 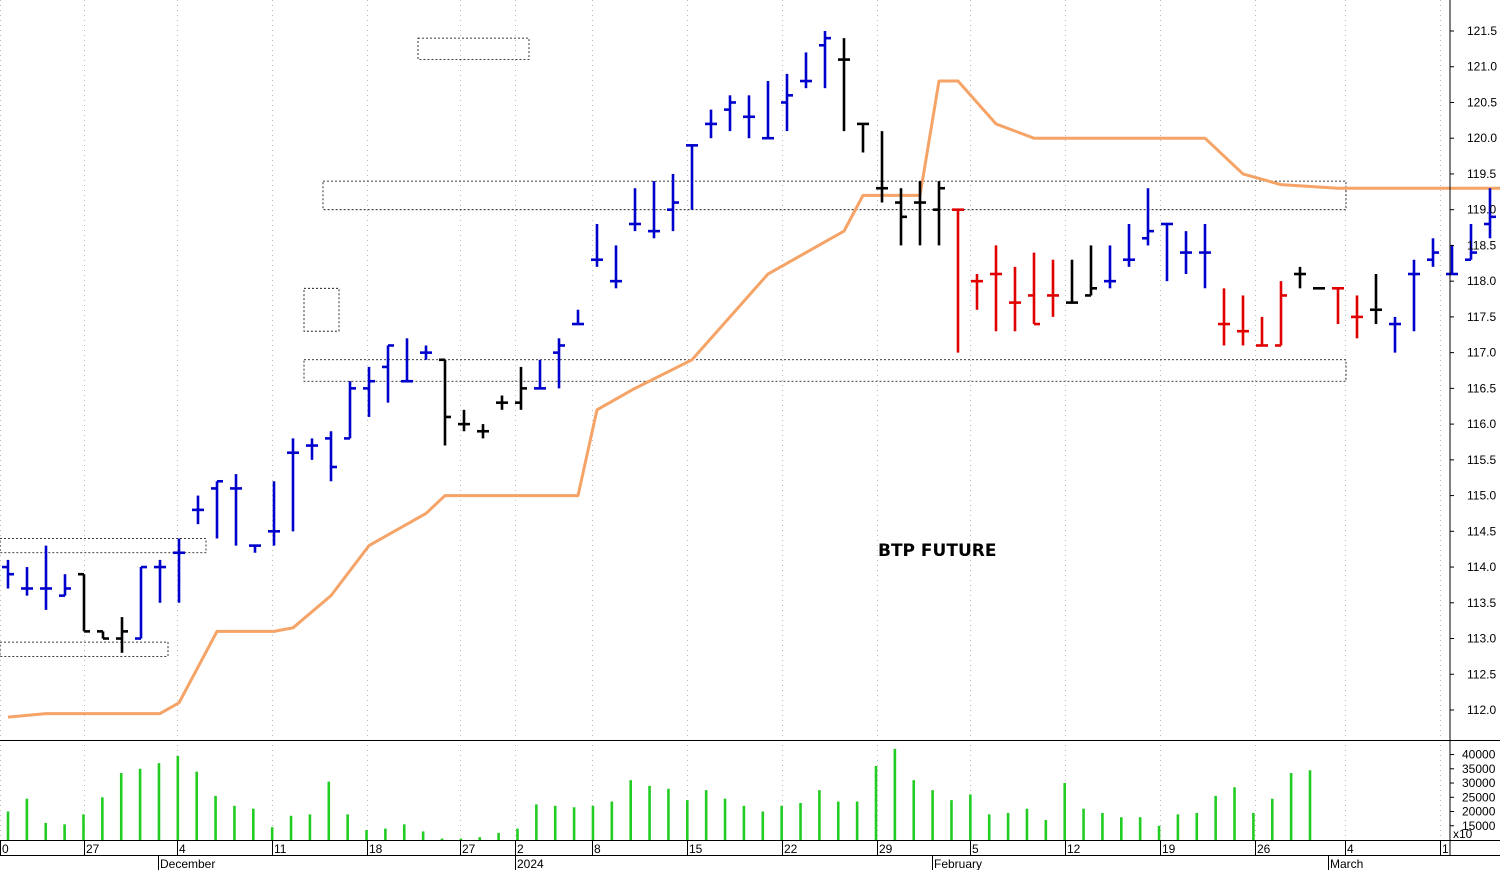 I want to click on date-label: 12, so click(x=1074, y=849).